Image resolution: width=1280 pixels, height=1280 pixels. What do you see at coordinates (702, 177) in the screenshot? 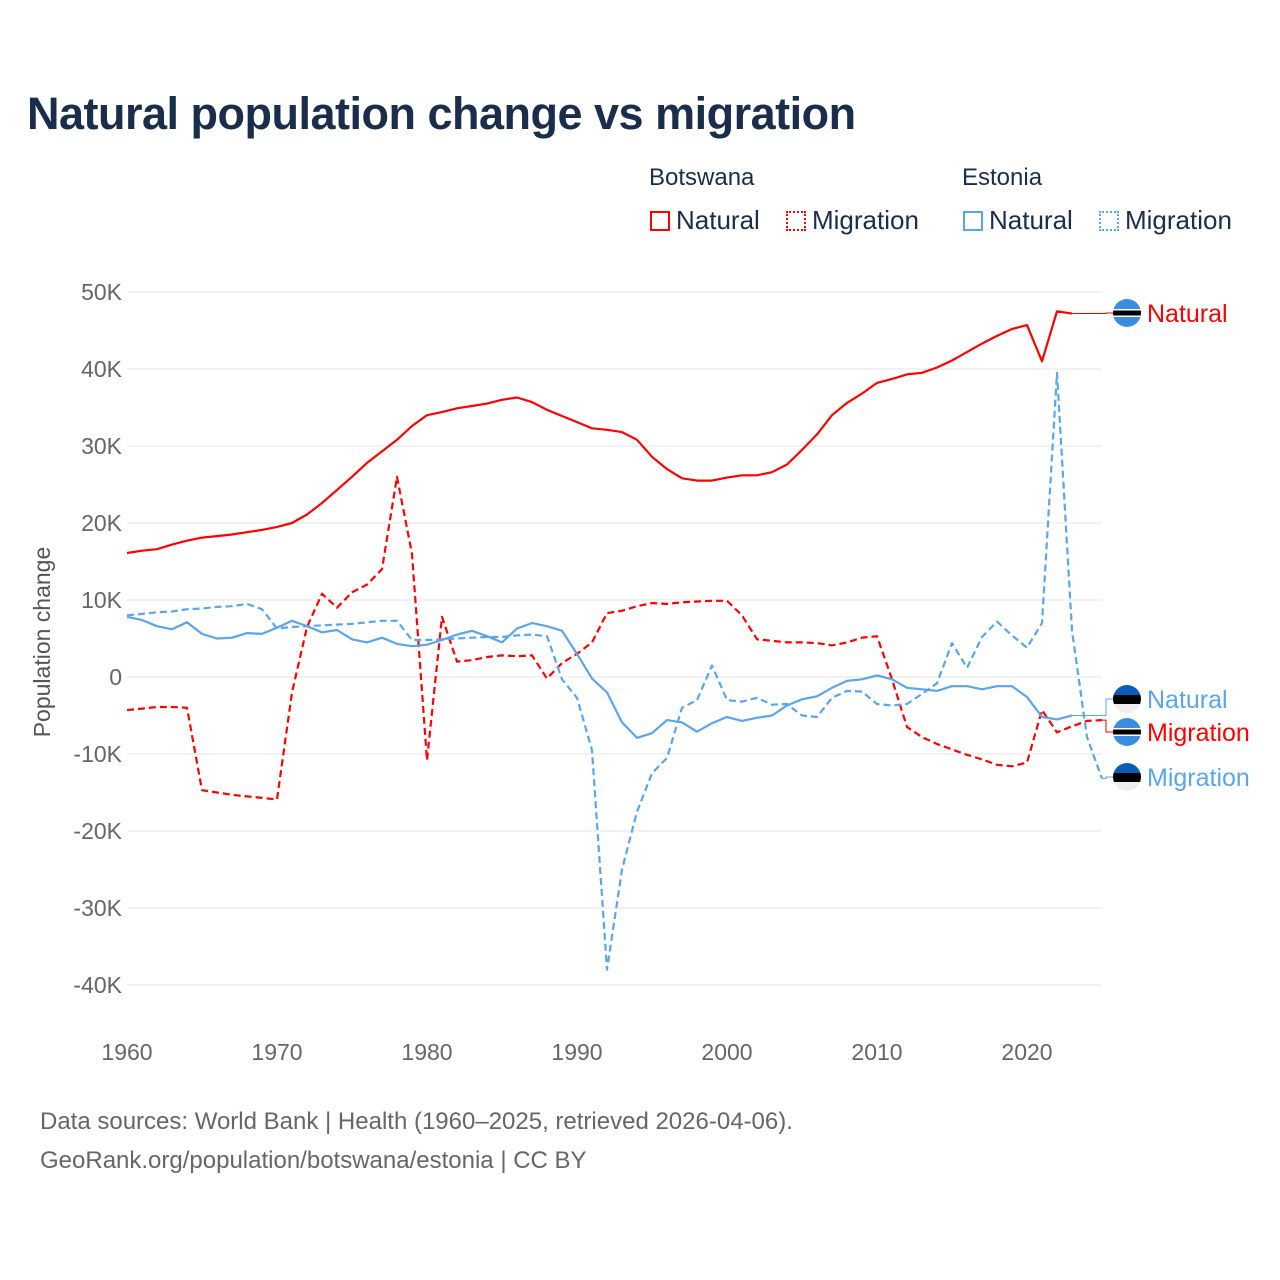
I see `legend-group-botswana: Botswana` at bounding box center [702, 177].